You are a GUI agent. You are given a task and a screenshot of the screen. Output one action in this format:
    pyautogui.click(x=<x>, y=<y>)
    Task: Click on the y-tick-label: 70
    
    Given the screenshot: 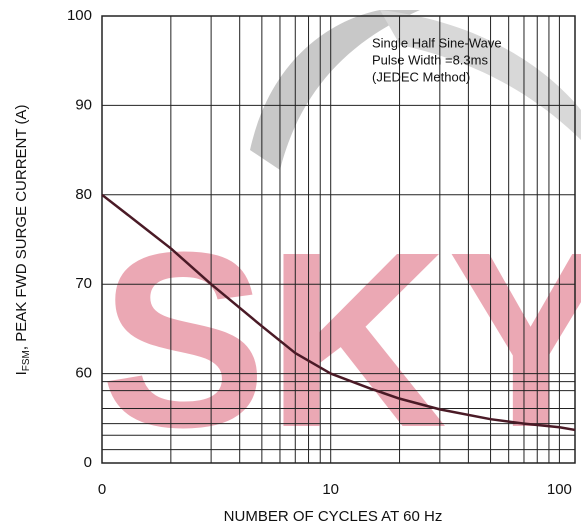 What is the action you would take?
    pyautogui.click(x=83, y=283)
    